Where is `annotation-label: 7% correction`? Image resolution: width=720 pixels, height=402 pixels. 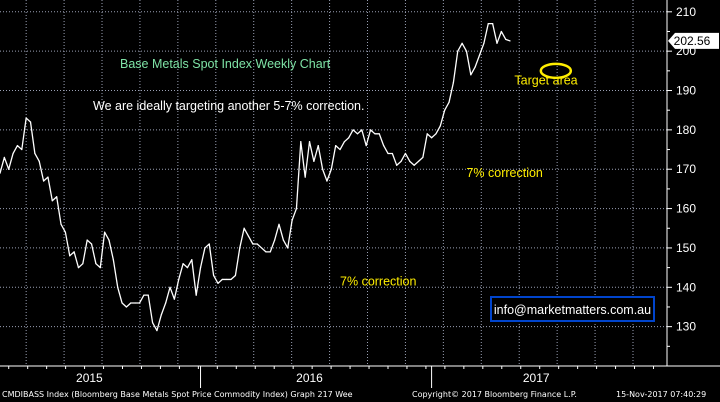
annotation-label: 7% correction is located at coordinates (504, 173).